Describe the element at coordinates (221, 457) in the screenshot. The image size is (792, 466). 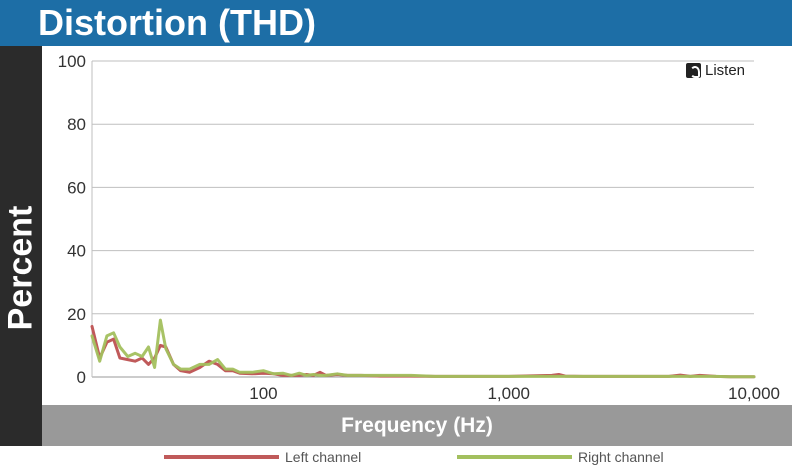
I see `legend-swatch-left` at that location.